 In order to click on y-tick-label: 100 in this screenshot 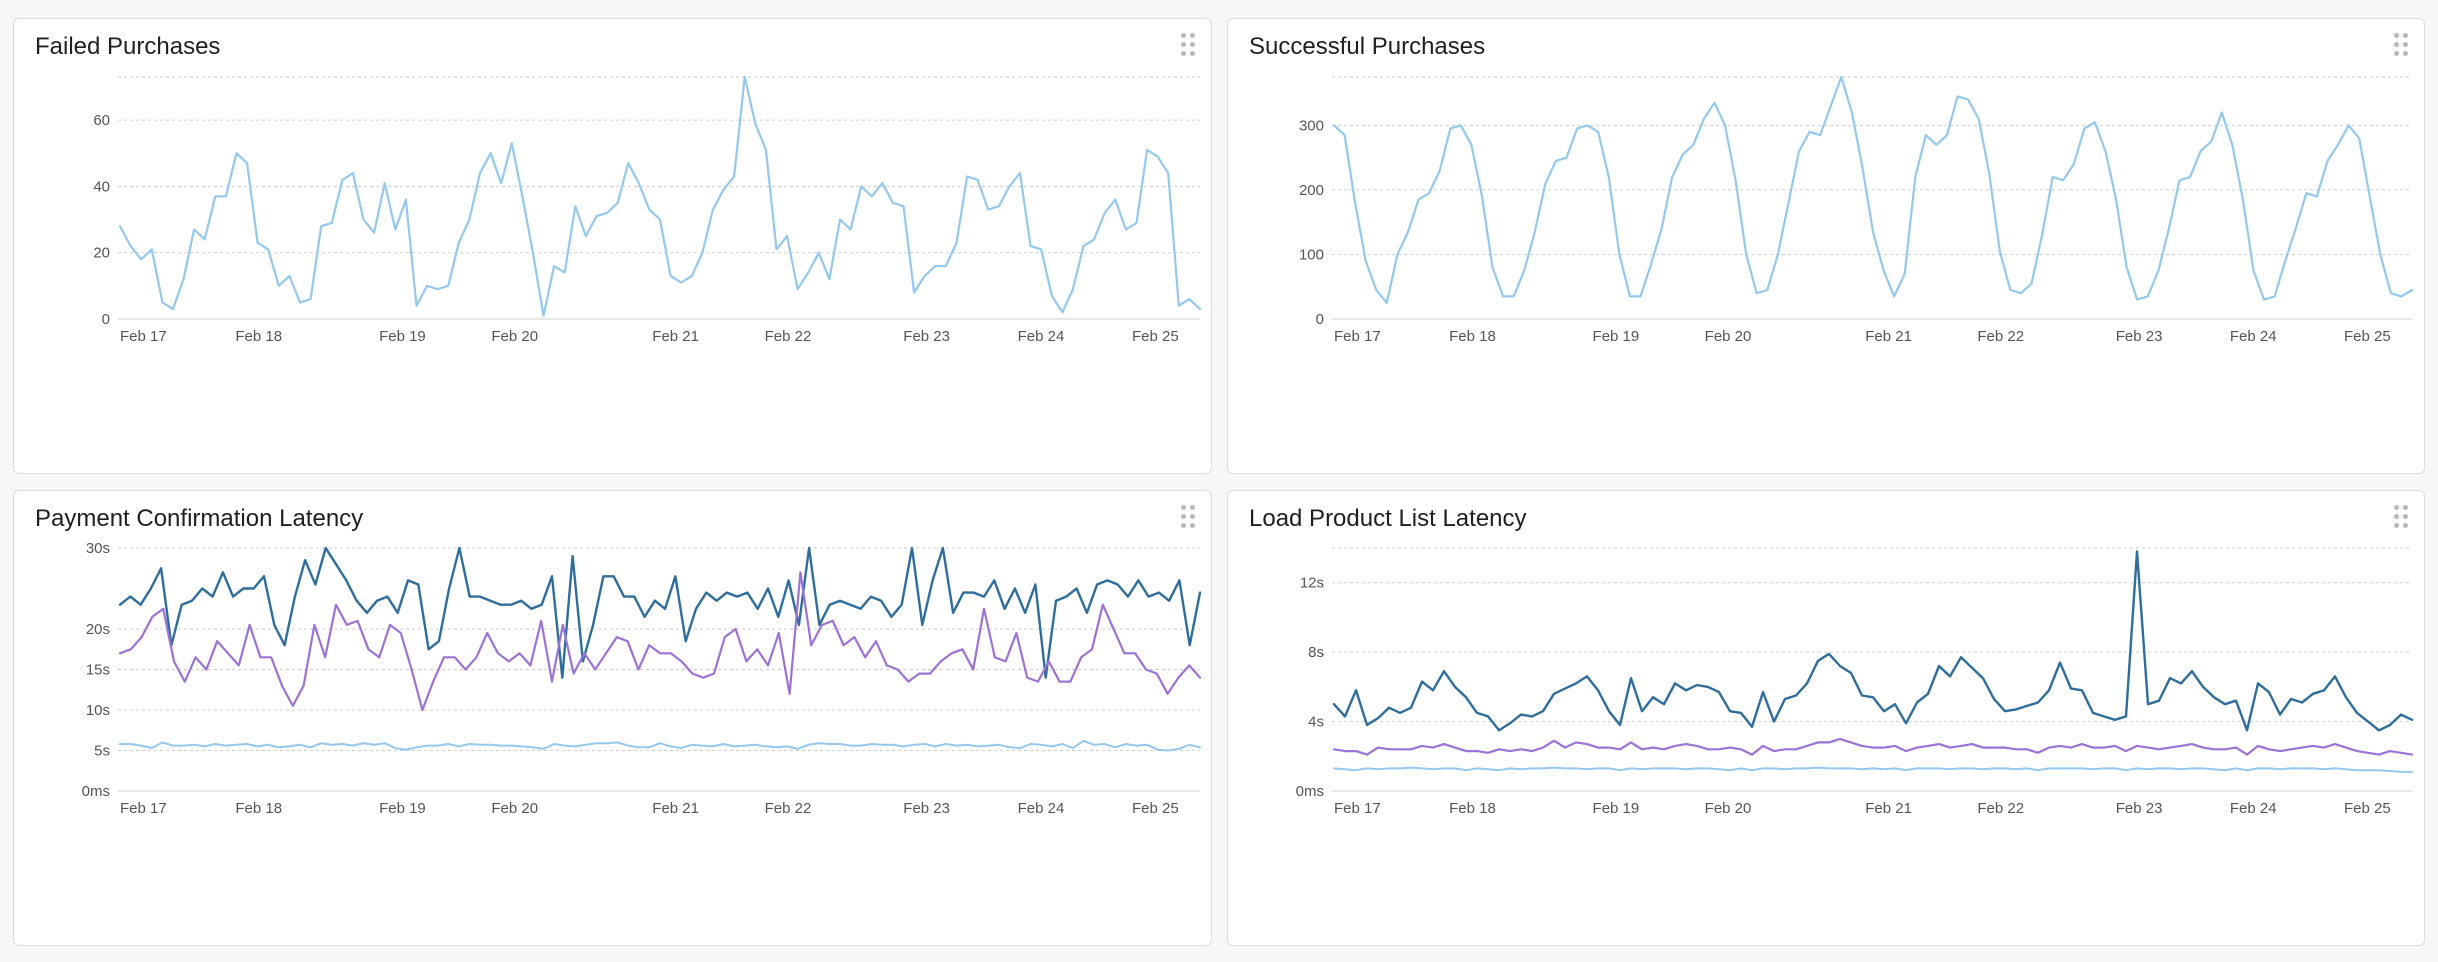, I will do `click(1311, 254)`.